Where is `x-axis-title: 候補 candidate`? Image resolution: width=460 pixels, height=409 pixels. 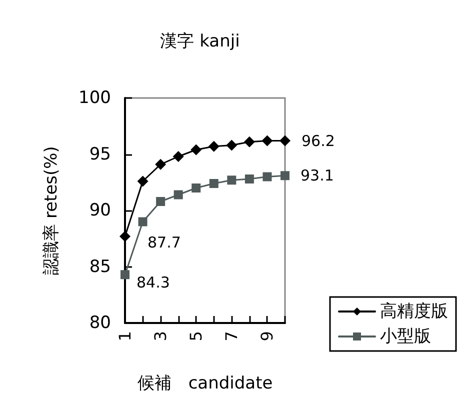
x-axis-title: 候補 candidate is located at coordinates (205, 384).